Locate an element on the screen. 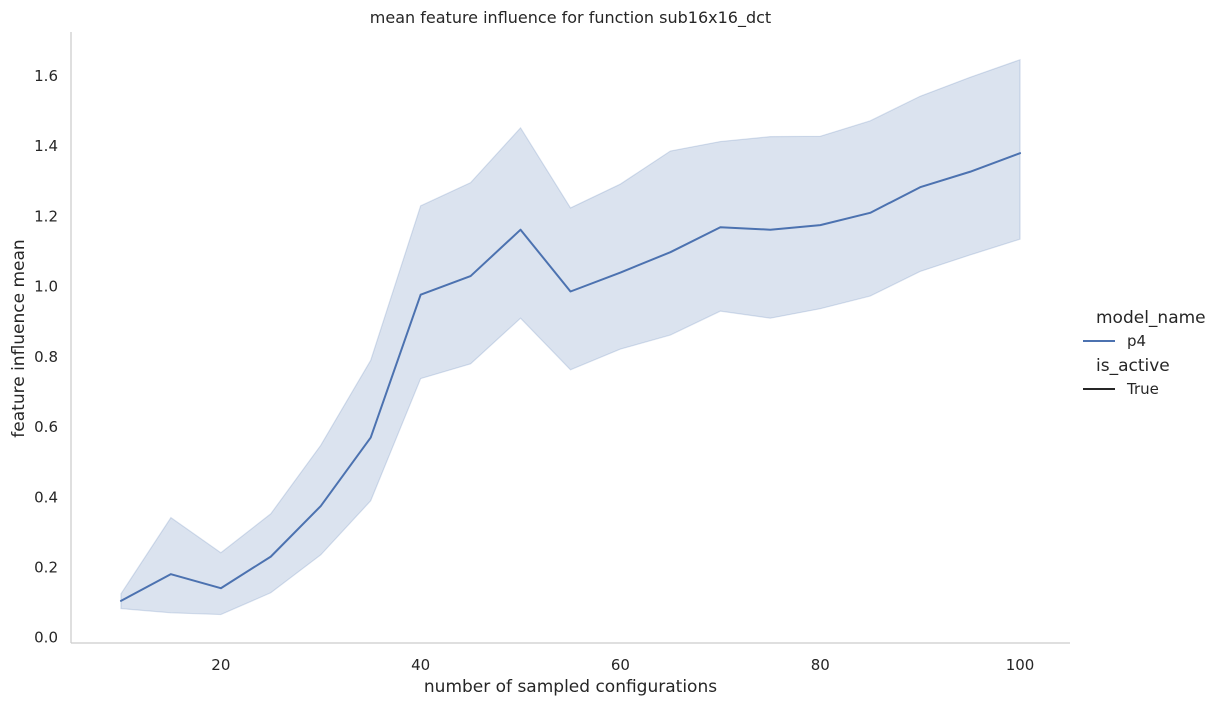 This screenshot has height=706, width=1216. y-axis-title: feature influence mean is located at coordinates (19, 338).